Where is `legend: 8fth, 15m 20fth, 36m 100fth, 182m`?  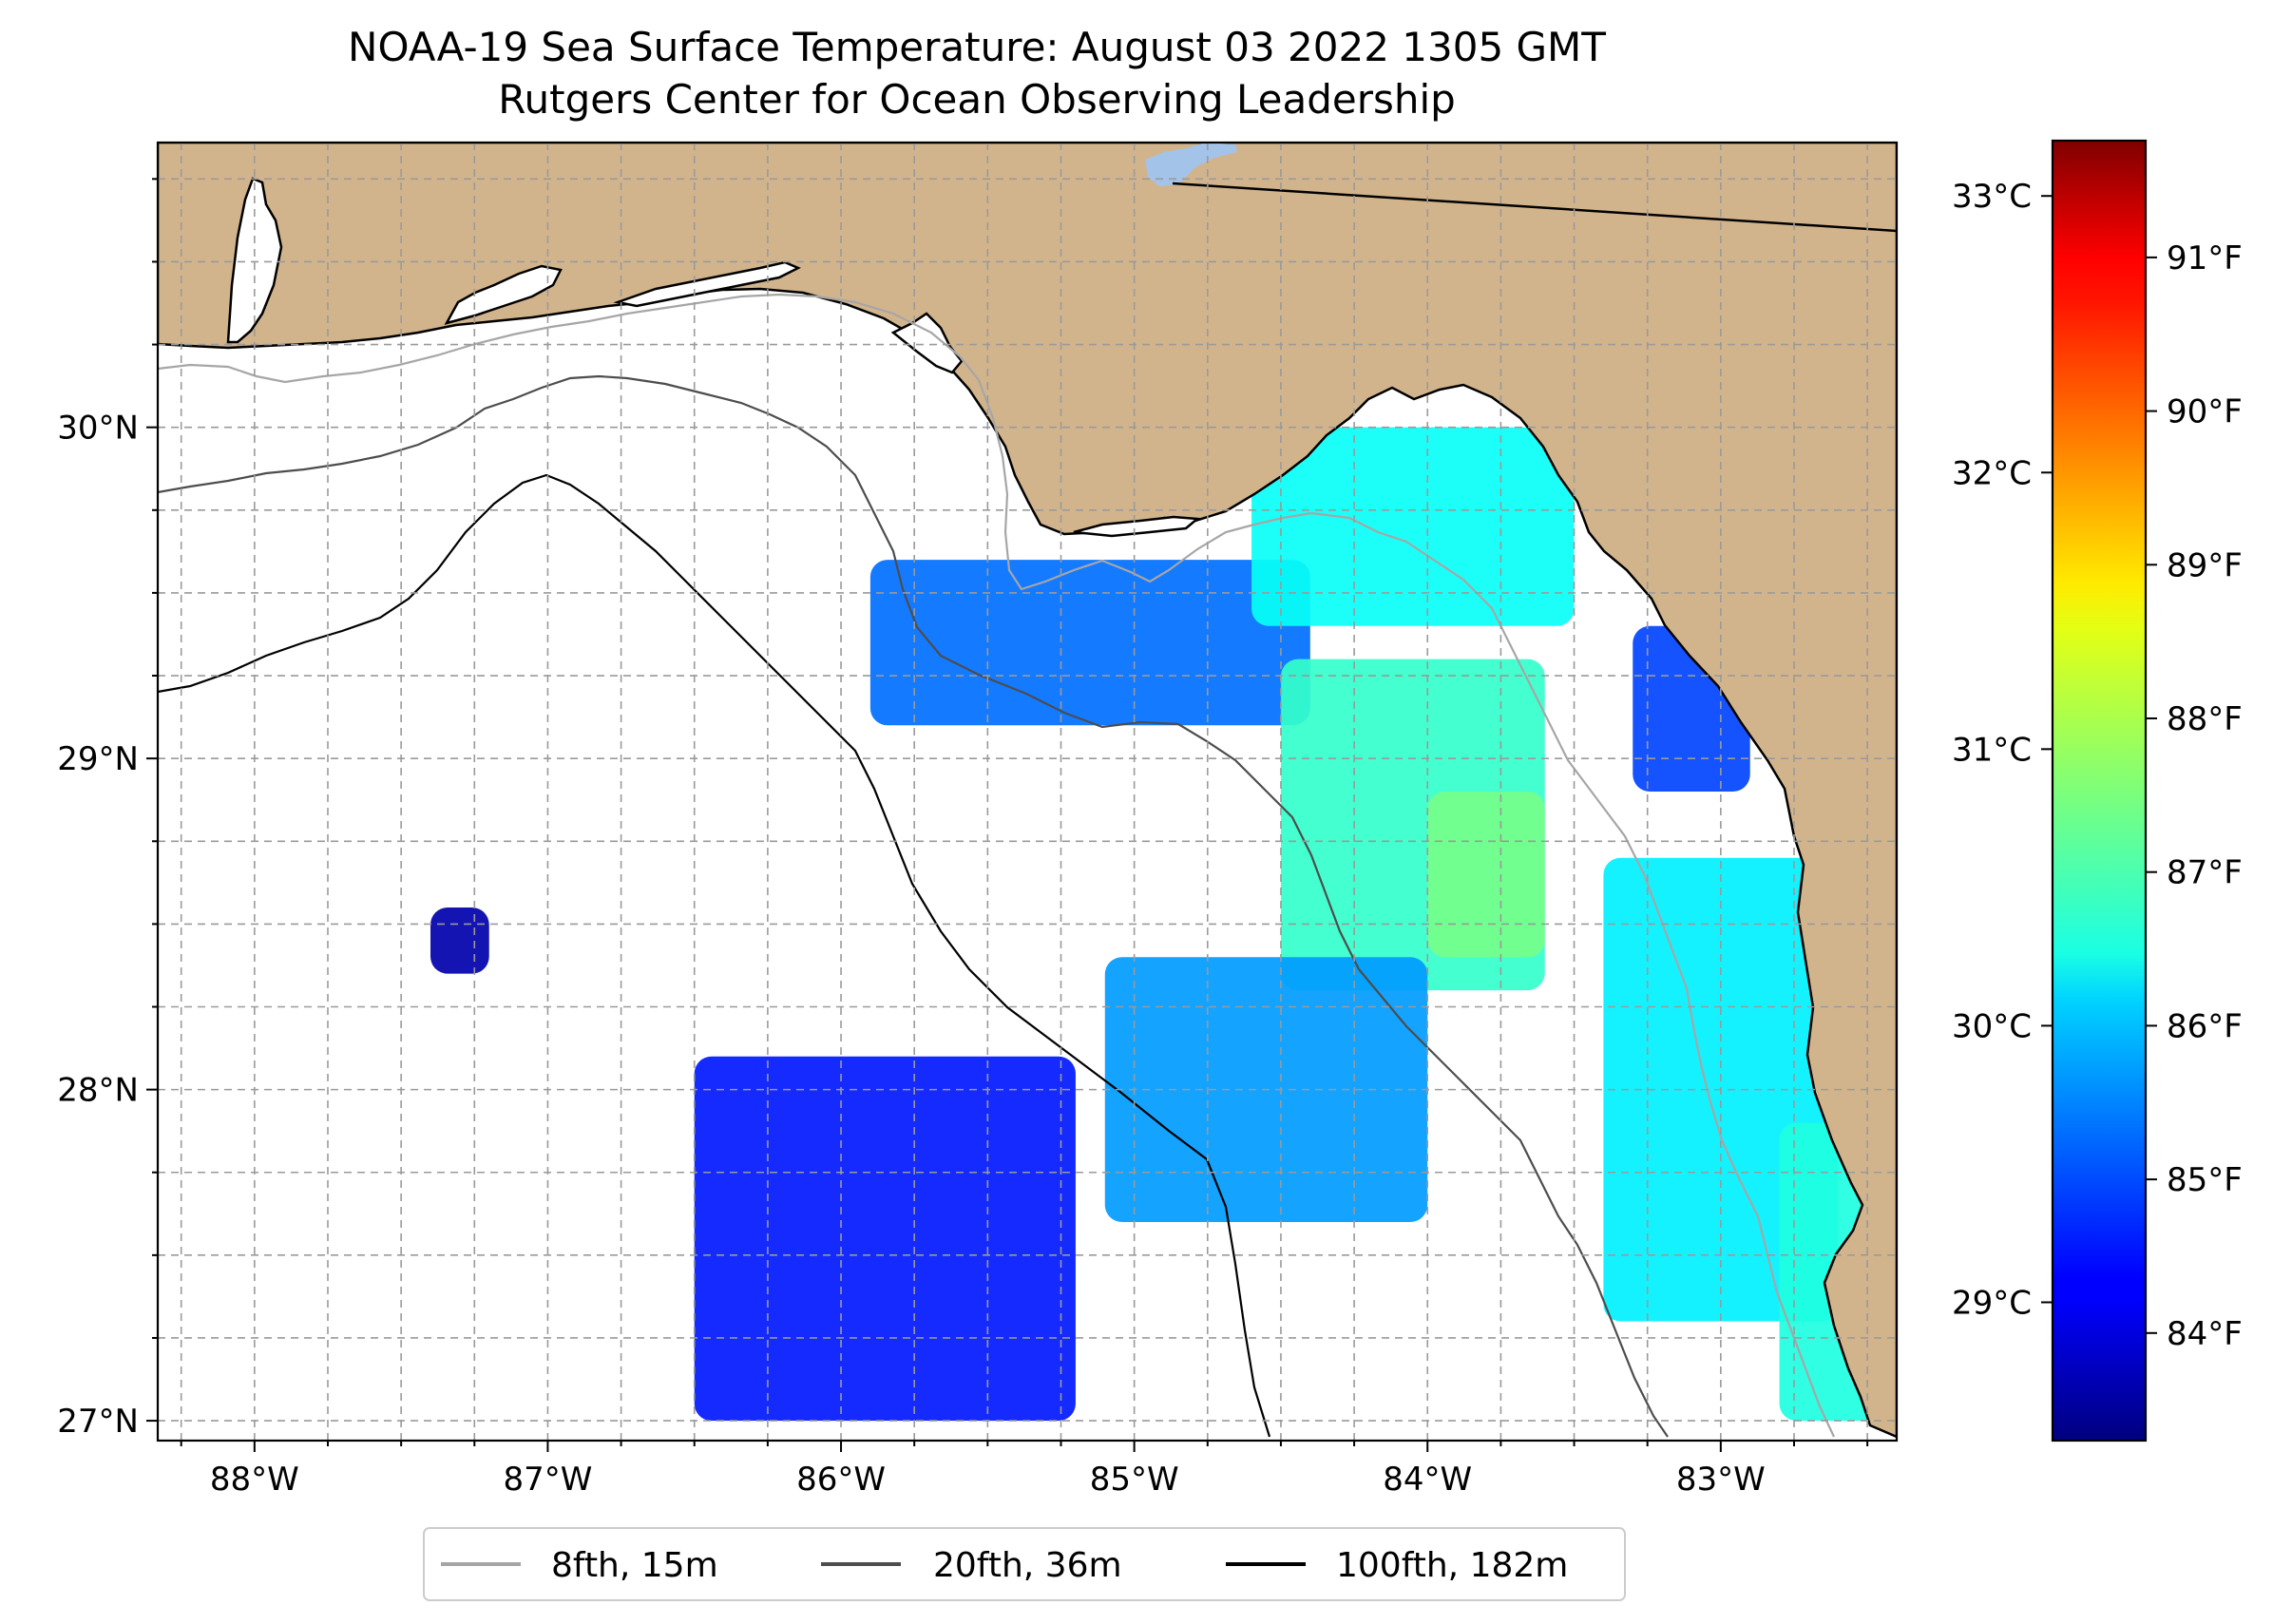 legend: 8fth, 15m 20fth, 36m 100fth, 182m is located at coordinates (1024, 1564).